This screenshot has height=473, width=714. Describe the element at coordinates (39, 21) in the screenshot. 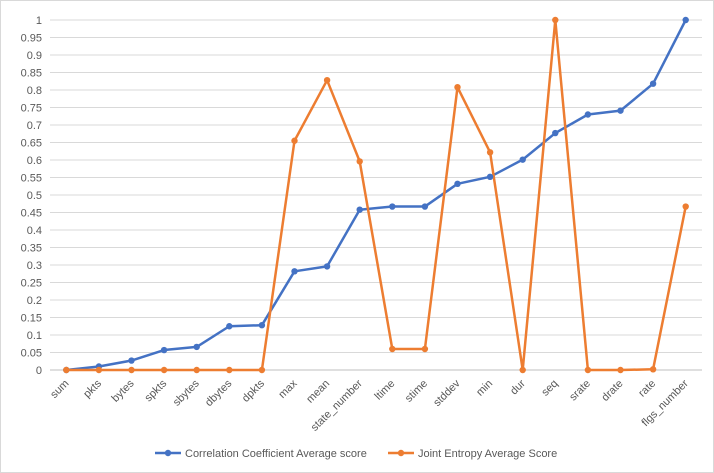

I see `y-tick-label: 1` at that location.